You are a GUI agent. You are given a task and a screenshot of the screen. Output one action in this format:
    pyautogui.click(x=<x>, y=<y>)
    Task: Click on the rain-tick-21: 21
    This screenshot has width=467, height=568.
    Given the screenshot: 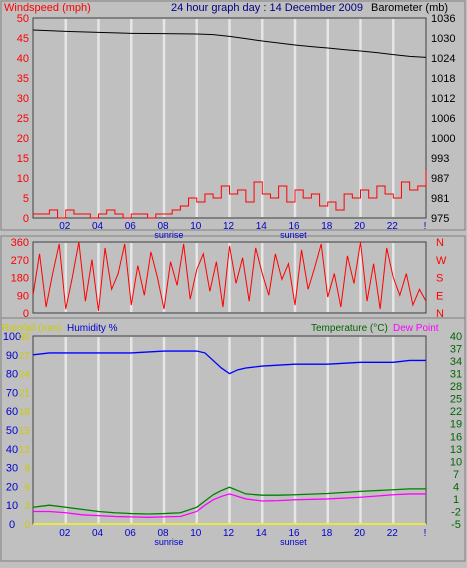 What is the action you would take?
    pyautogui.click(x=25, y=393)
    